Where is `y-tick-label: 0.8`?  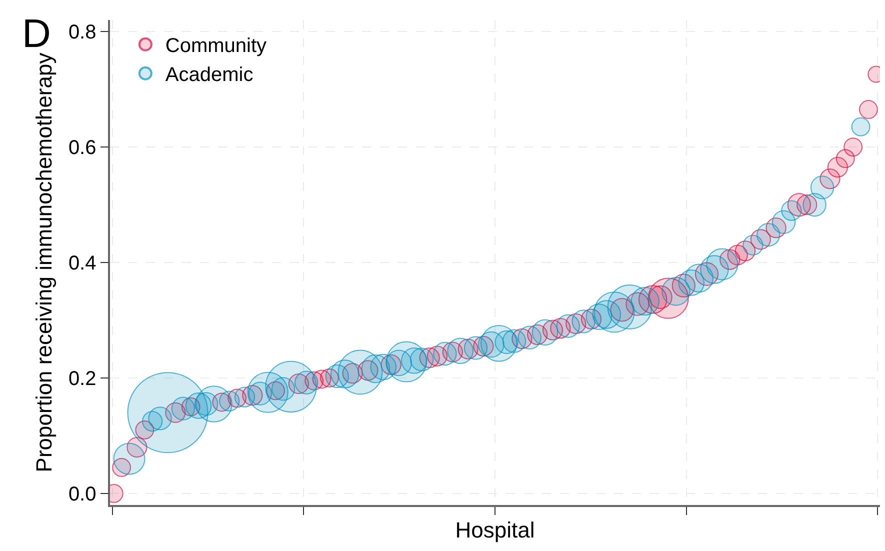 y-tick-label: 0.8 is located at coordinates (82, 33).